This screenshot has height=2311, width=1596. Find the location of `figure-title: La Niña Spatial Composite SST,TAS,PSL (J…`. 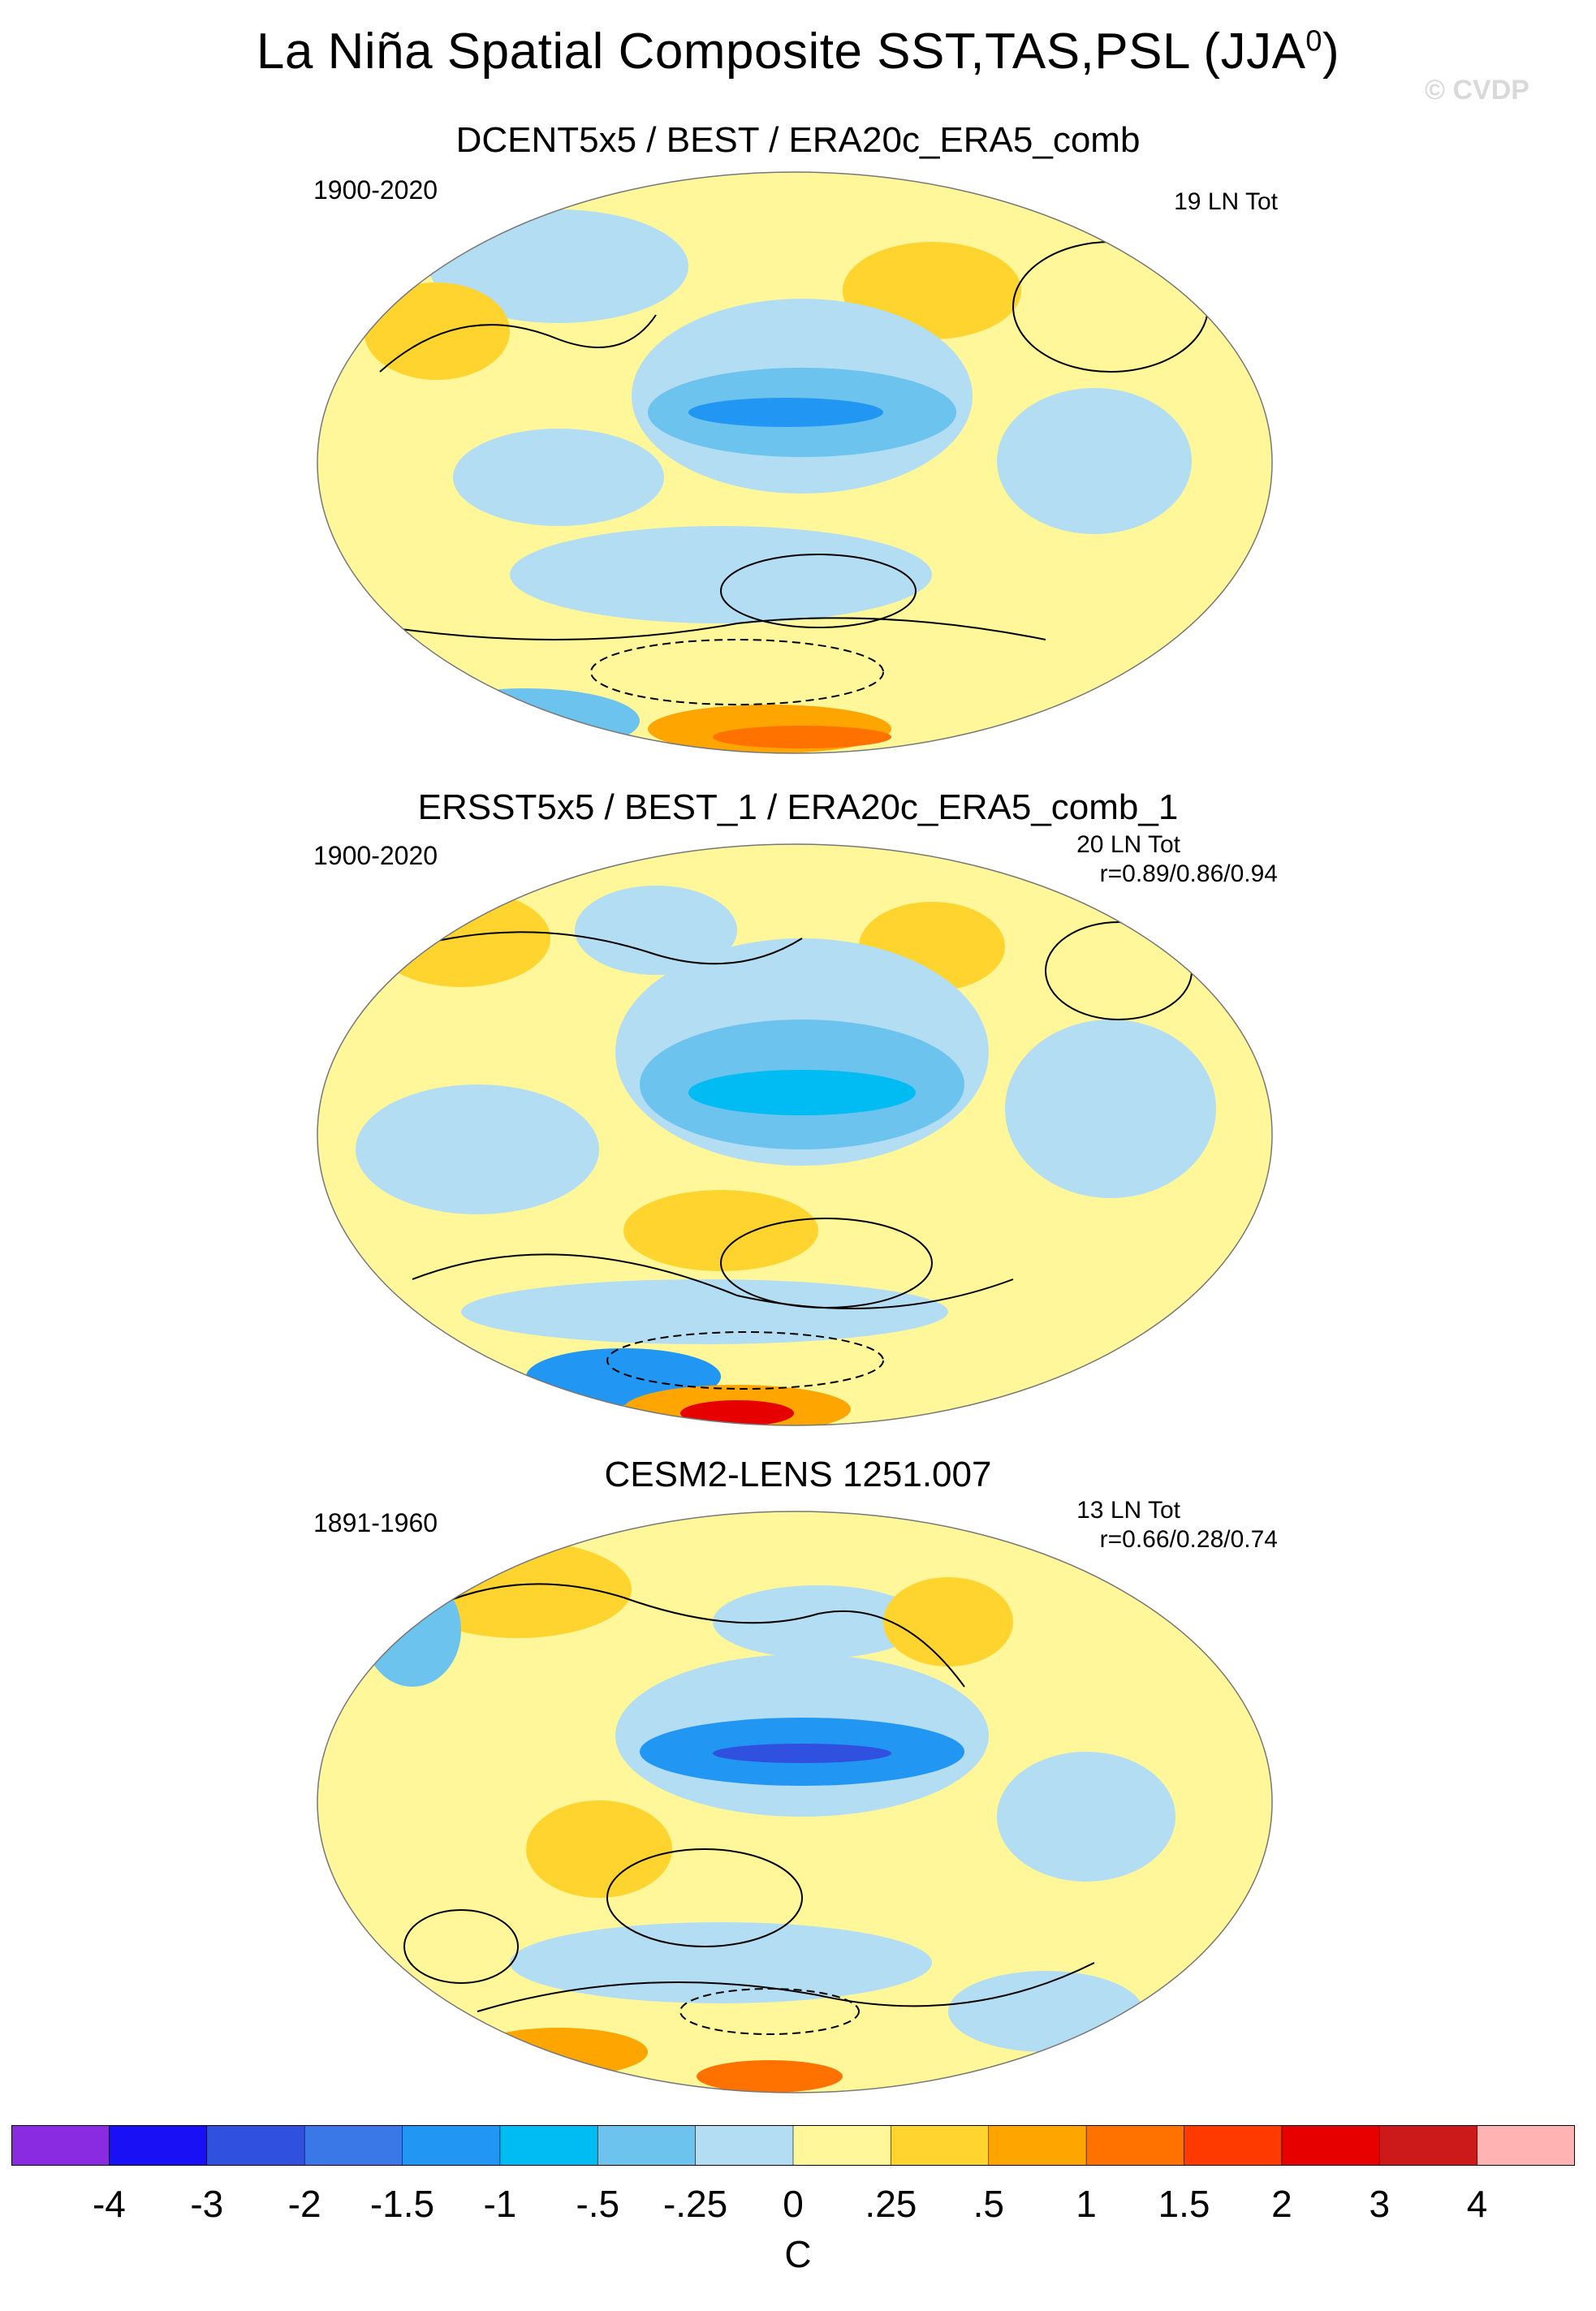

figure-title: La Niña Spatial Composite SST,TAS,PSL (J… is located at coordinates (798, 51).